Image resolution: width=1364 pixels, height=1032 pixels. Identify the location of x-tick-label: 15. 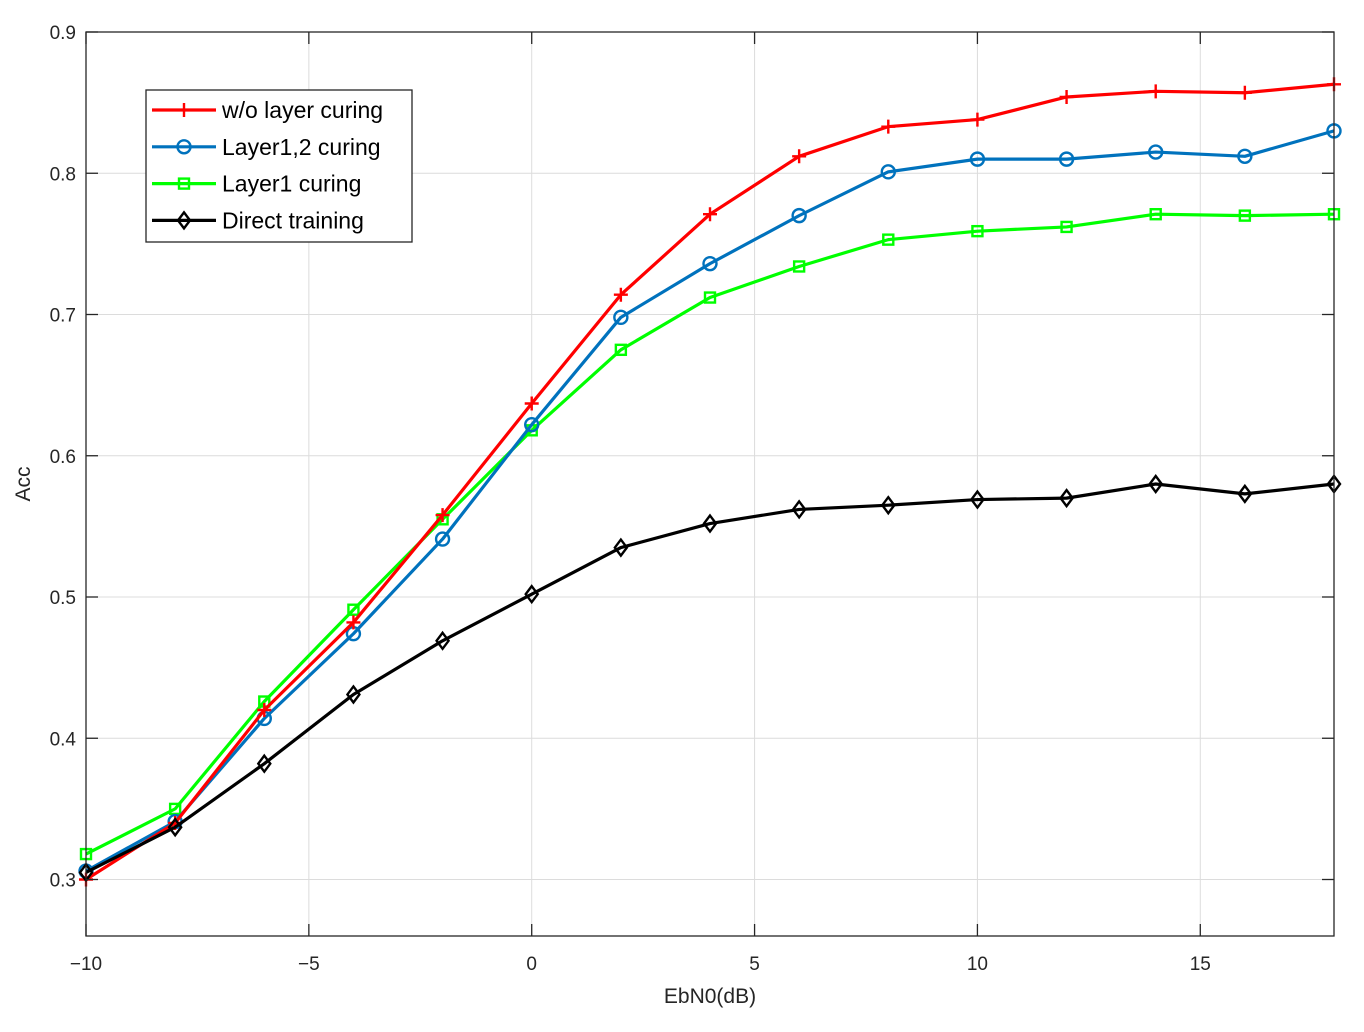
(1200, 964).